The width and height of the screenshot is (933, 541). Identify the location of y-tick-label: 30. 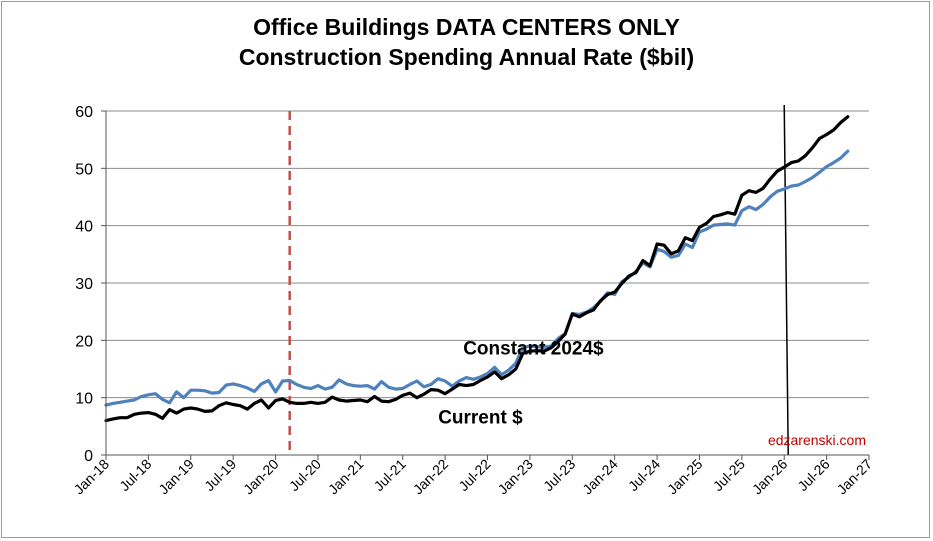
(84, 284).